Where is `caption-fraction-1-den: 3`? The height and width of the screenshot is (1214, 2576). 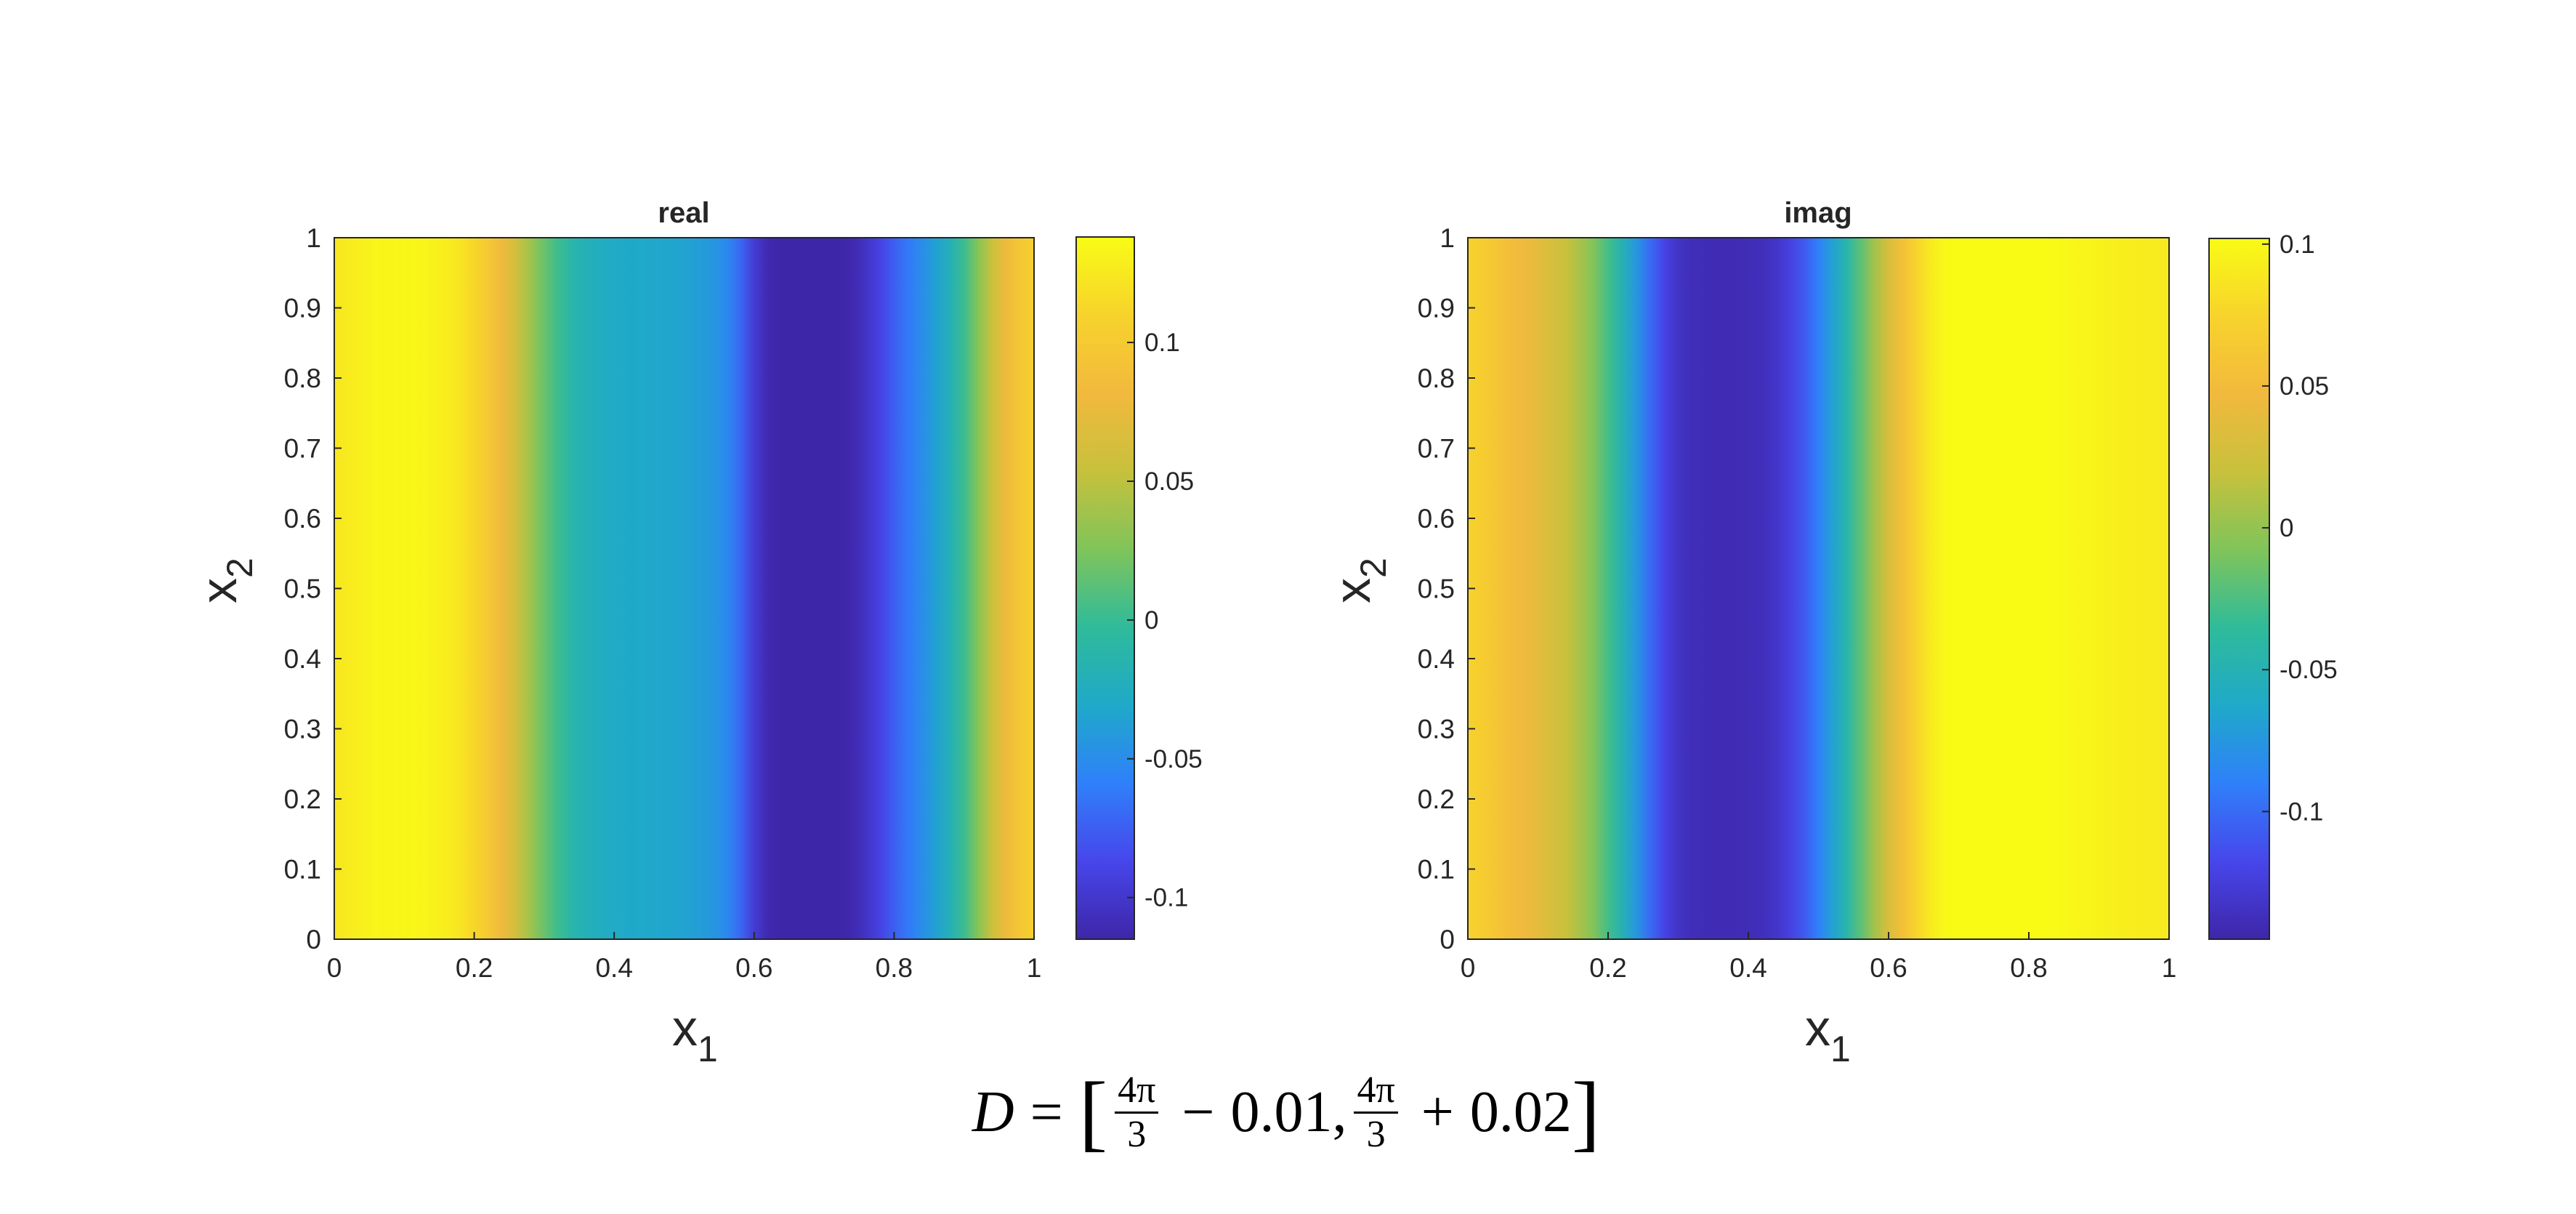
caption-fraction-1-den: 3 is located at coordinates (1137, 1134).